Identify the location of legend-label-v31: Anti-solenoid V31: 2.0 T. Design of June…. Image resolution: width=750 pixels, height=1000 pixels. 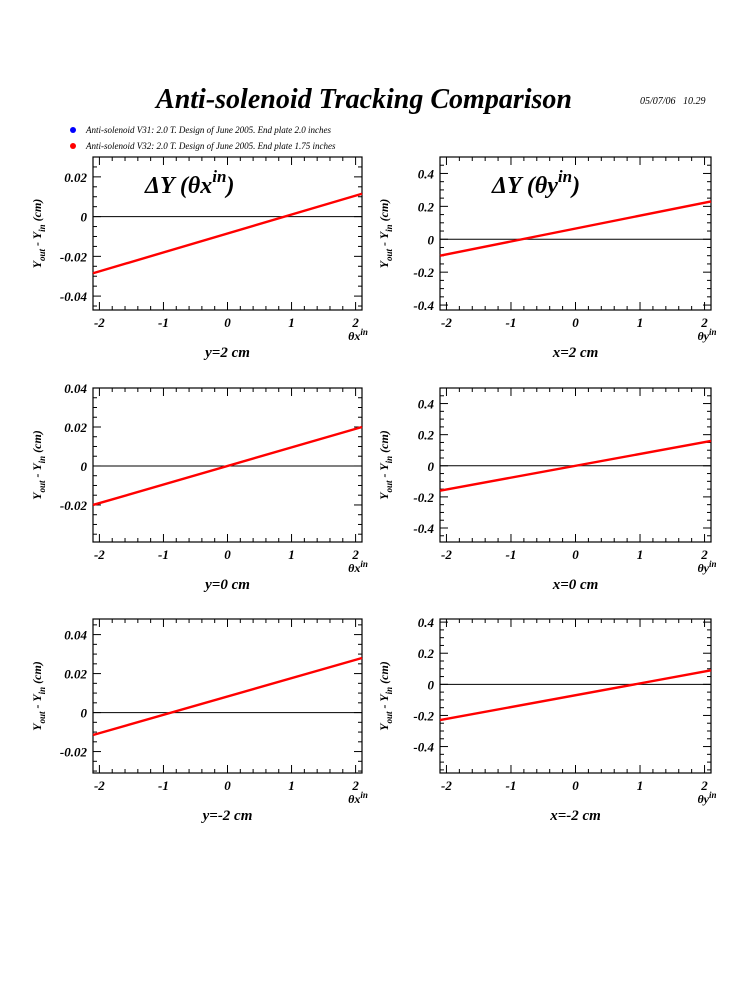
(209, 130).